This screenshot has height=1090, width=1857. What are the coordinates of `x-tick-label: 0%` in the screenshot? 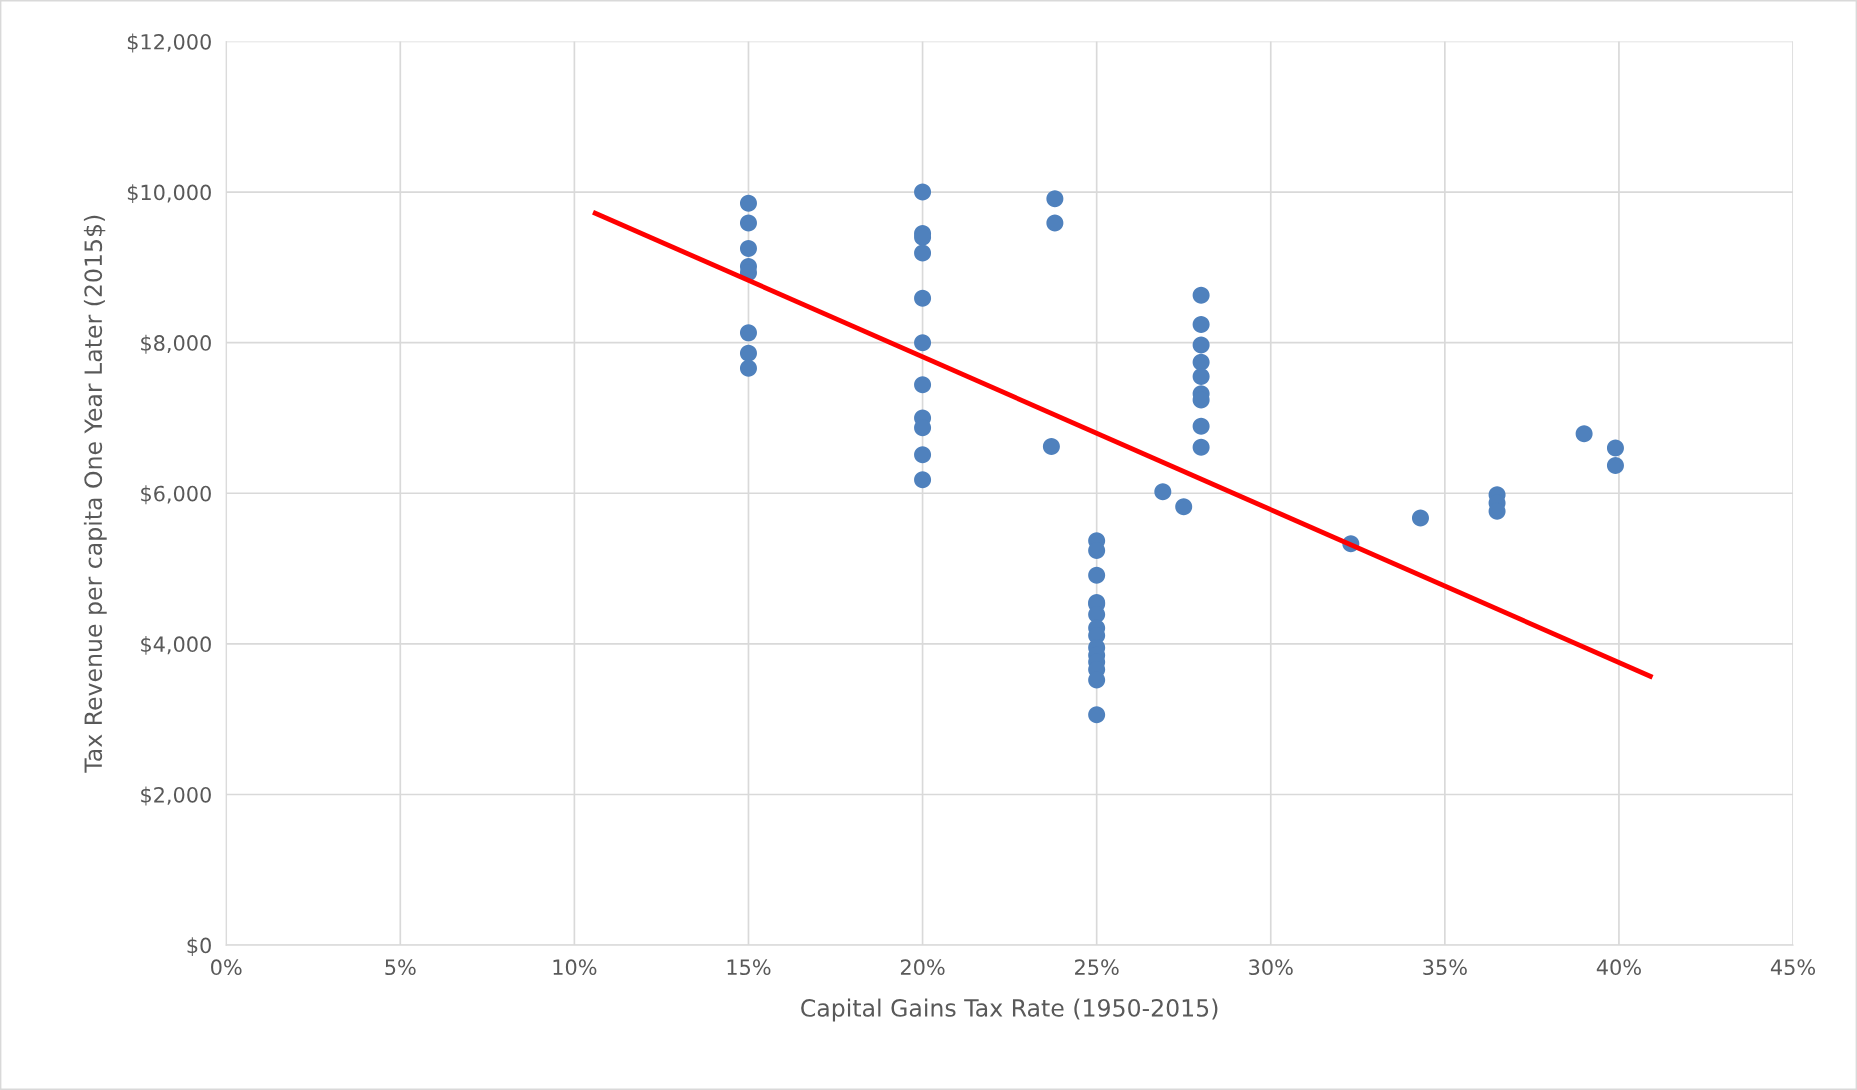 It's located at (226, 967).